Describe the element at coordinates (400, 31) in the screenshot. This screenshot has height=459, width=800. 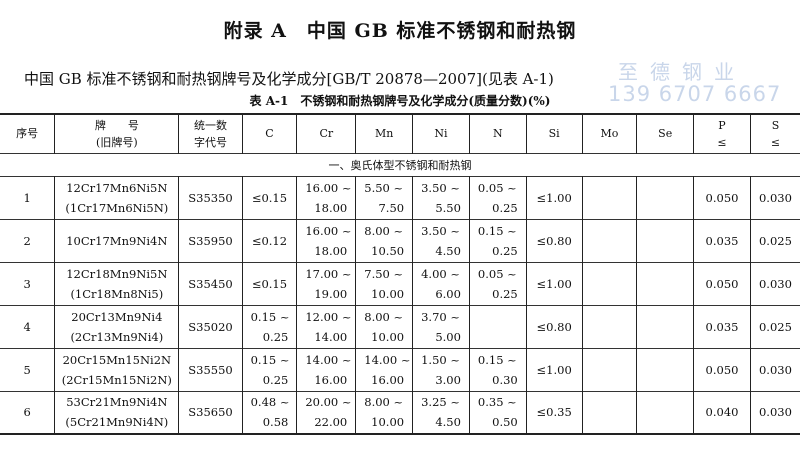
I see `appendix-title: 附录 A 中国 GB 标准不锈钢和耐热钢` at that location.